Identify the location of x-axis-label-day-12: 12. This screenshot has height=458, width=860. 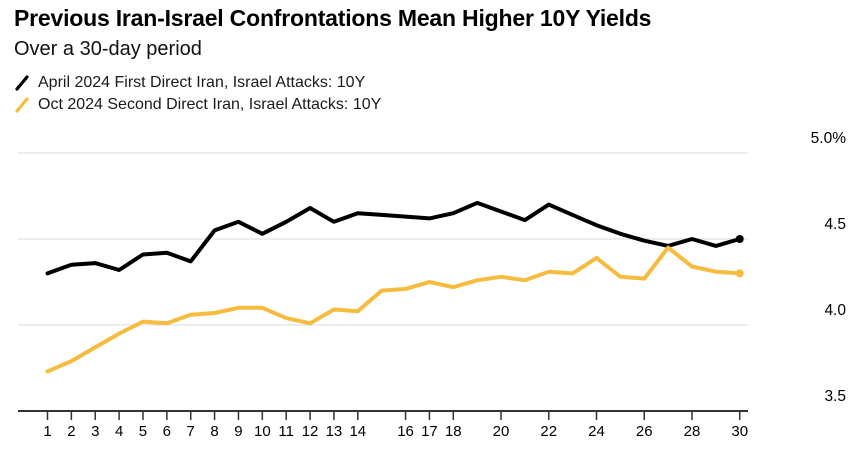
(310, 431).